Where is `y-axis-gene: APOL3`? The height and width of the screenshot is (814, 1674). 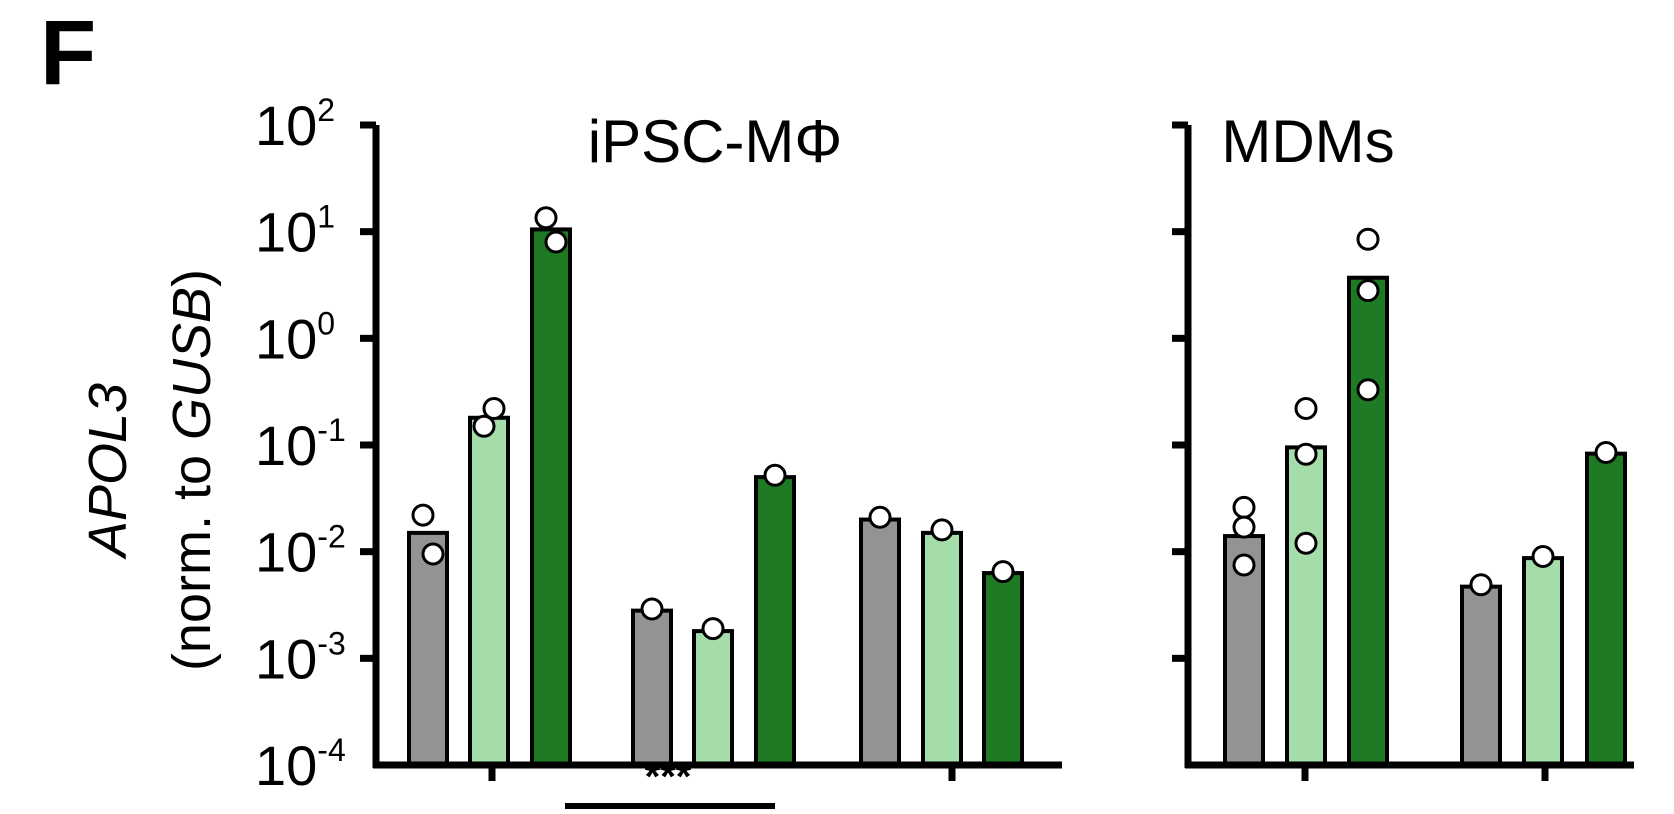
y-axis-gene: APOL3 is located at coordinates (108, 471).